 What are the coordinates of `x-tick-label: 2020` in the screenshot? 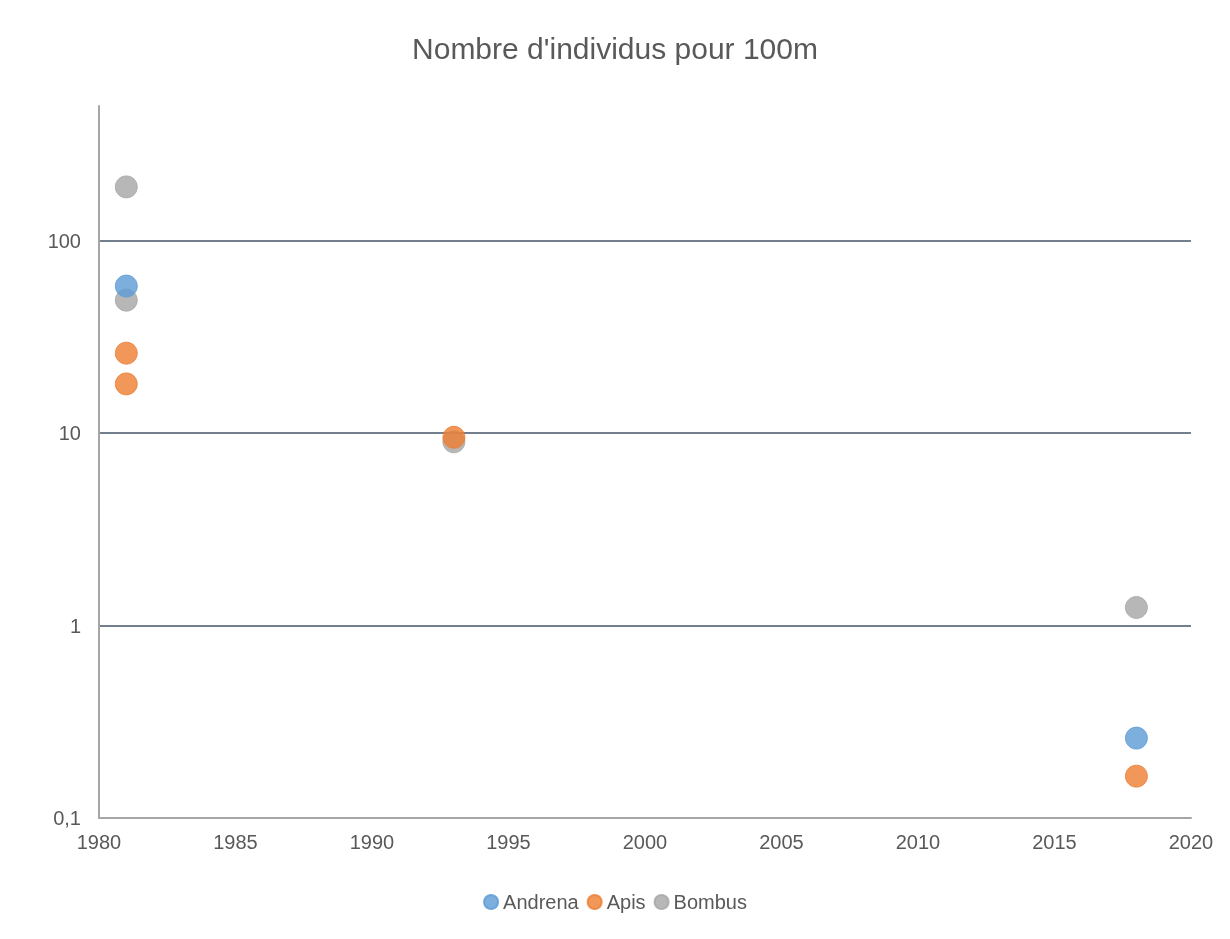 It's located at (1191, 842).